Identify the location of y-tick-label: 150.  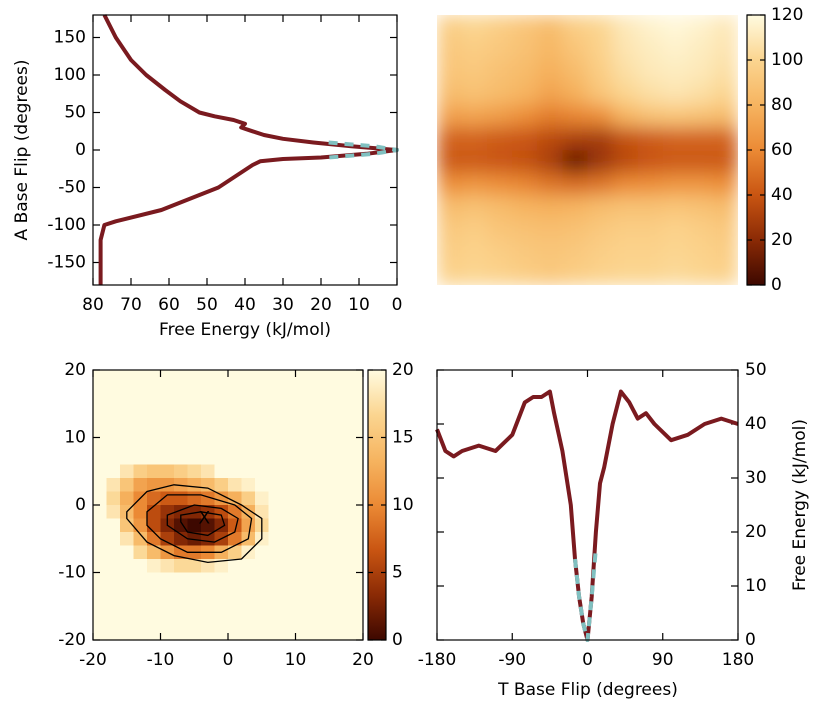
(70, 38).